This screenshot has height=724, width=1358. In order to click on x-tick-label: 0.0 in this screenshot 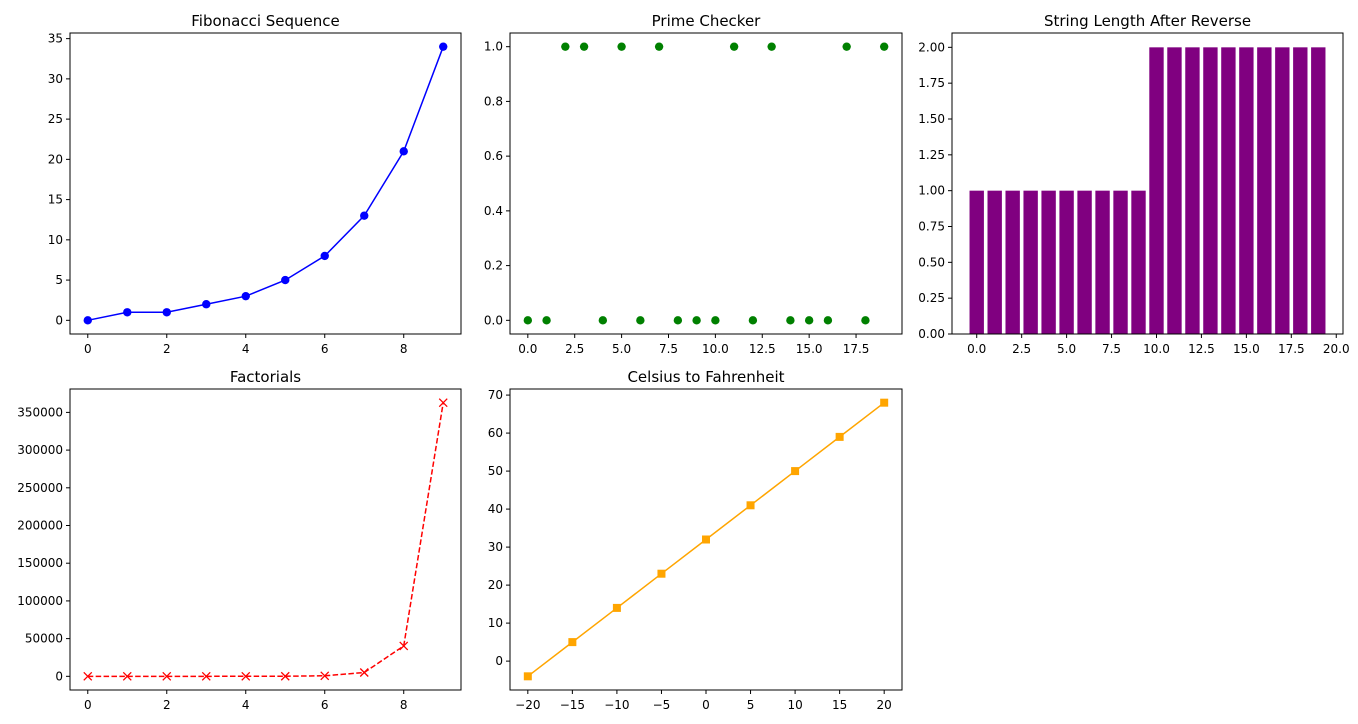, I will do `click(976, 349)`.